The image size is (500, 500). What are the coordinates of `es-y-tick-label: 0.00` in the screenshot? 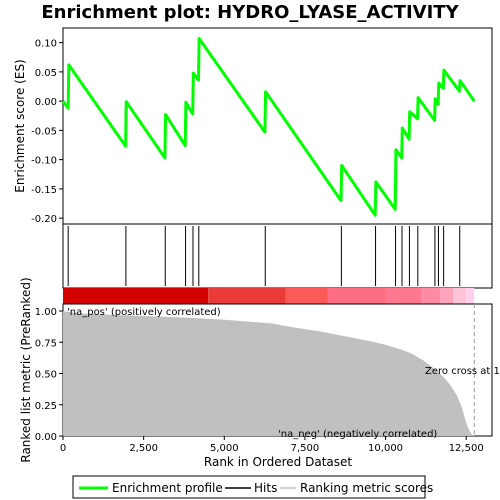 It's located at (46, 102).